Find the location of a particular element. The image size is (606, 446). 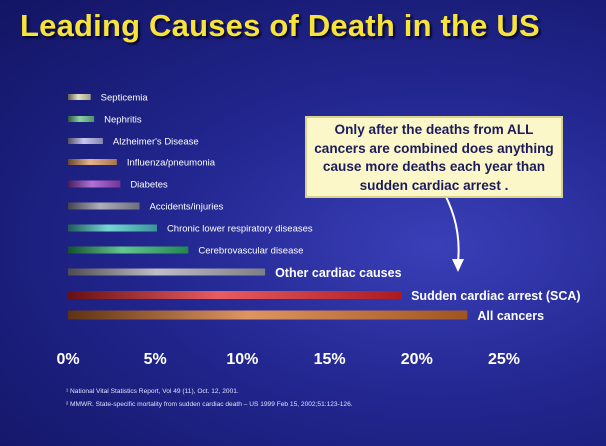

x-tick-label: 10% is located at coordinates (242, 359).